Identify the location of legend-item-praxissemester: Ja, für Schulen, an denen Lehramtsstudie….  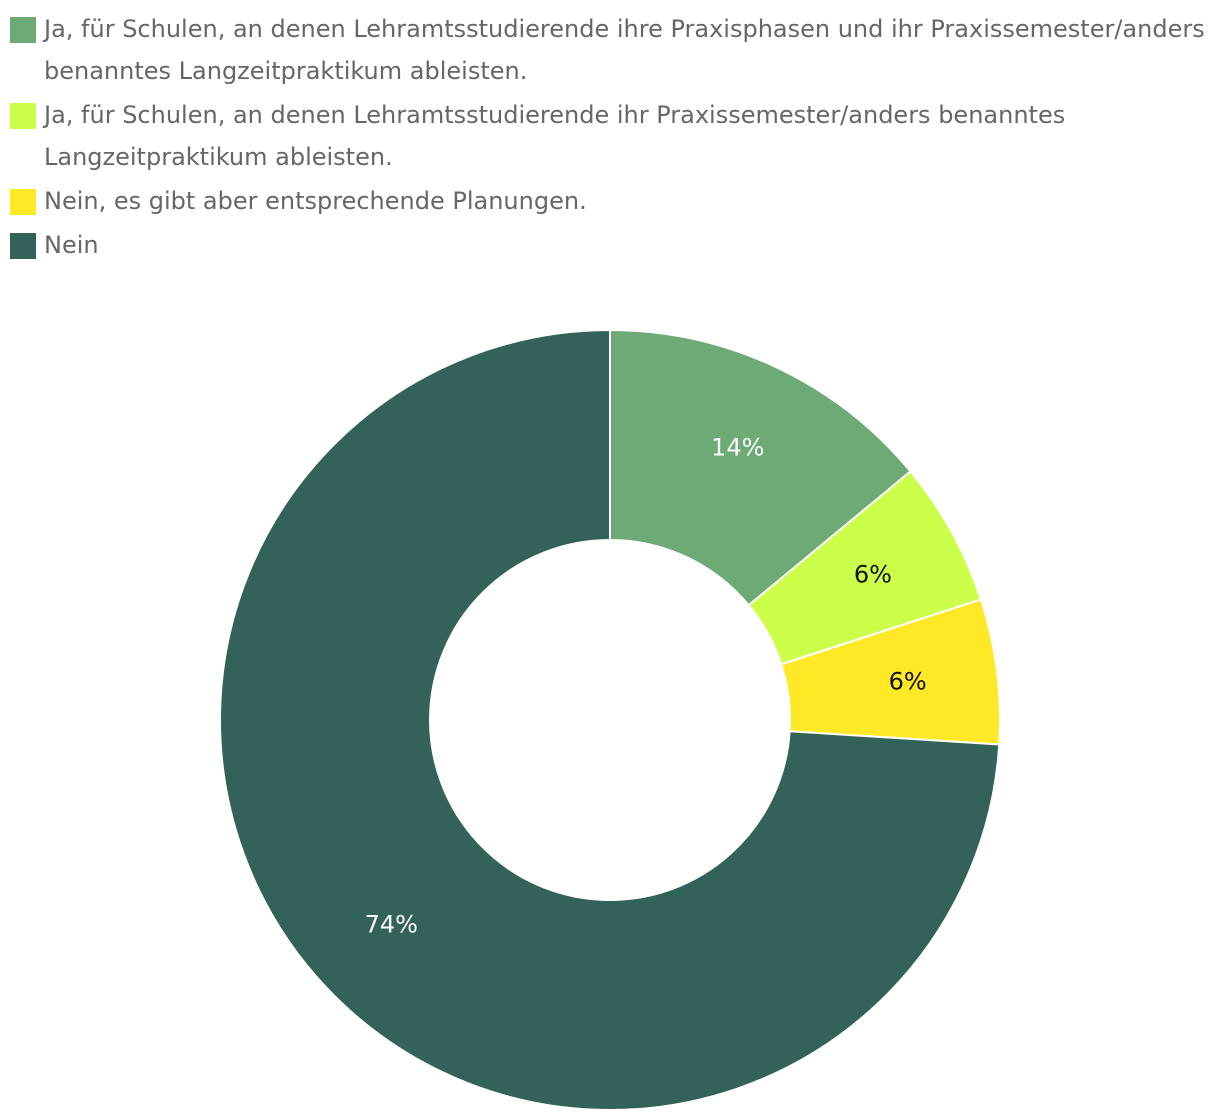
(610, 136).